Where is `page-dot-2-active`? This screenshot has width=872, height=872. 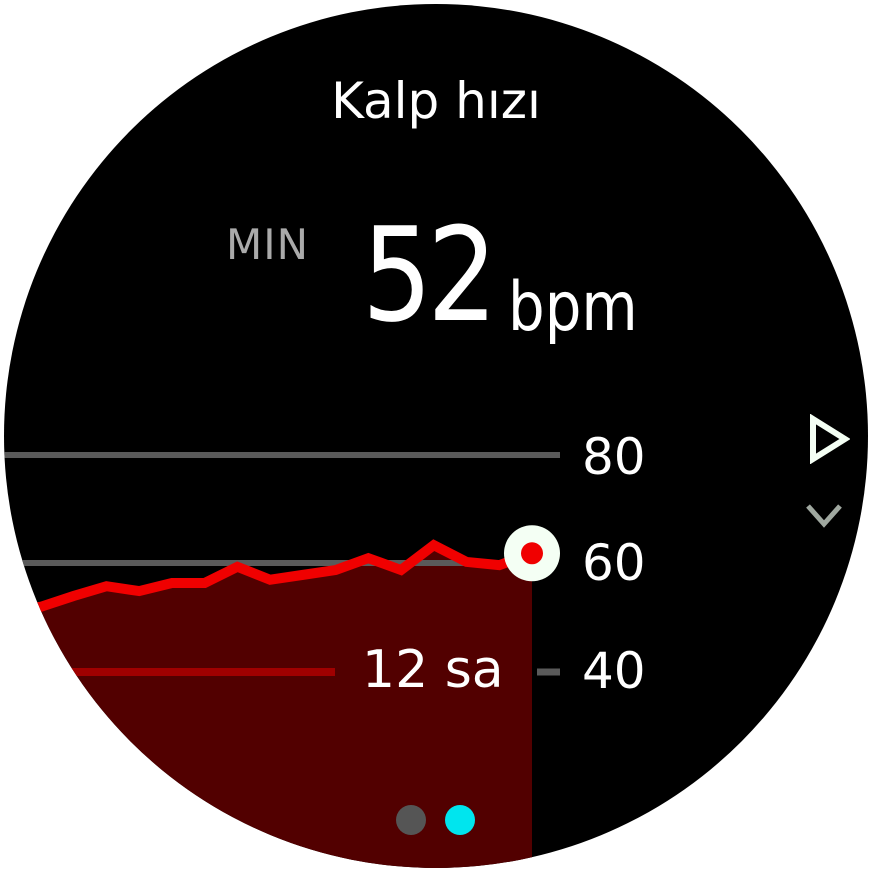
page-dot-2-active is located at coordinates (460, 820).